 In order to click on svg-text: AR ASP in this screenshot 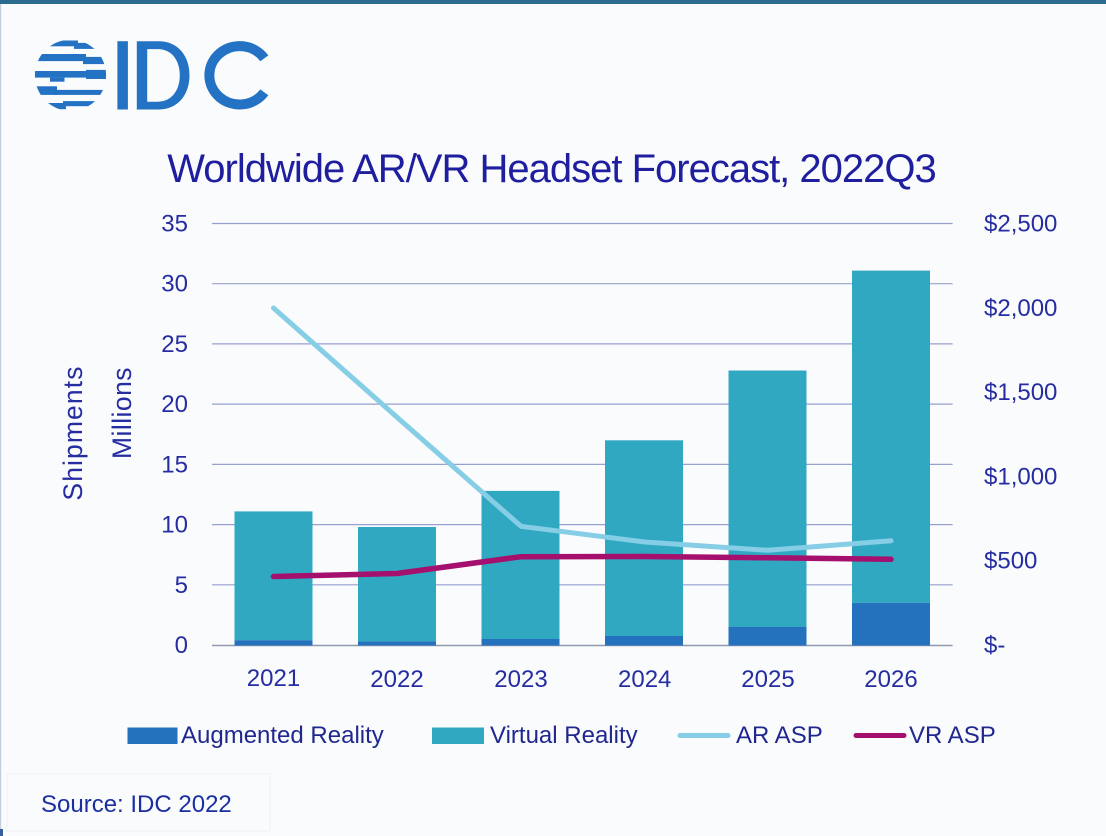, I will do `click(779, 735)`.